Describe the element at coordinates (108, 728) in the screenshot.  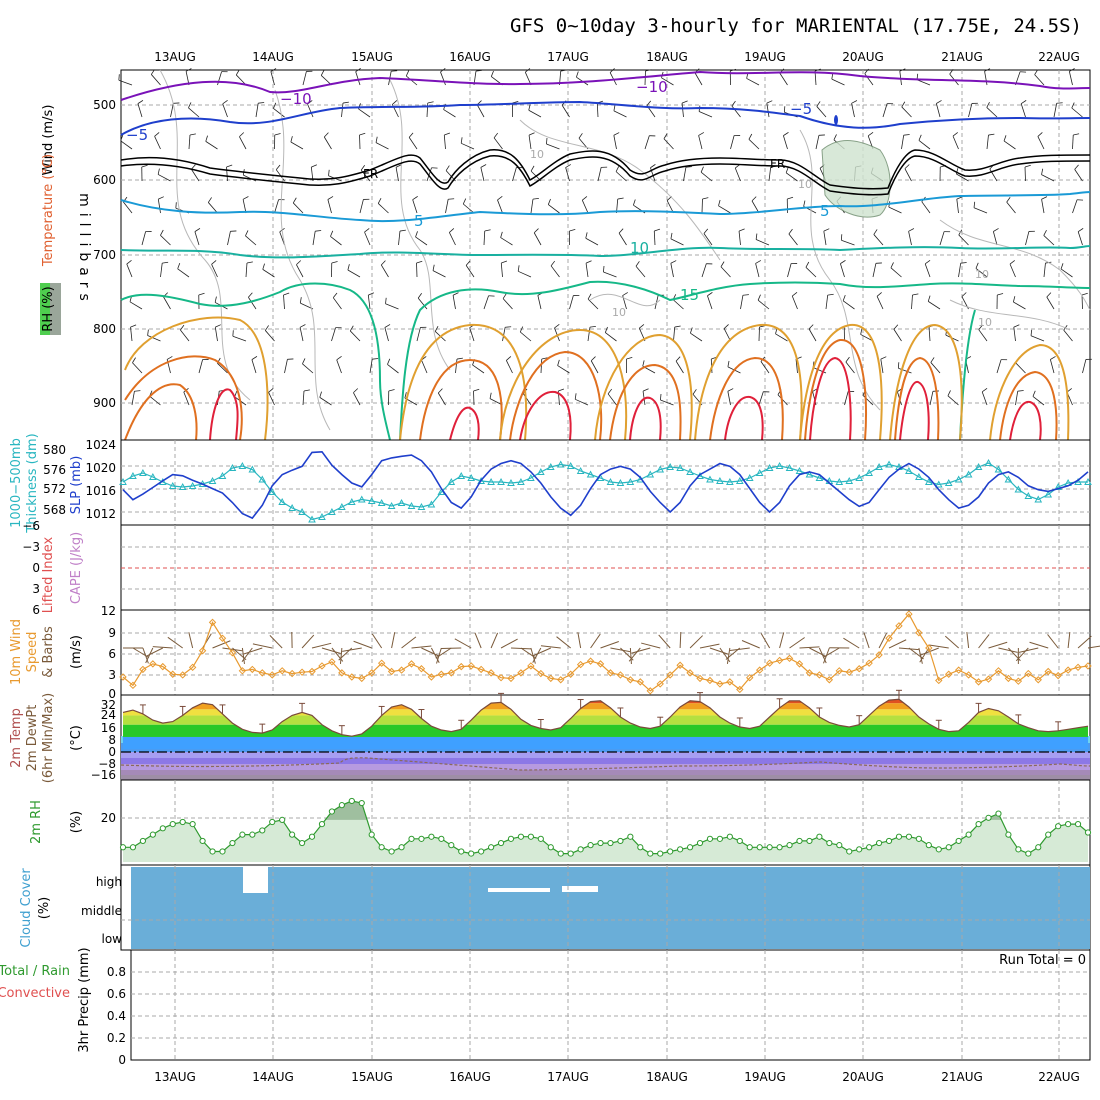
I see `temp-tick: 16` at that location.